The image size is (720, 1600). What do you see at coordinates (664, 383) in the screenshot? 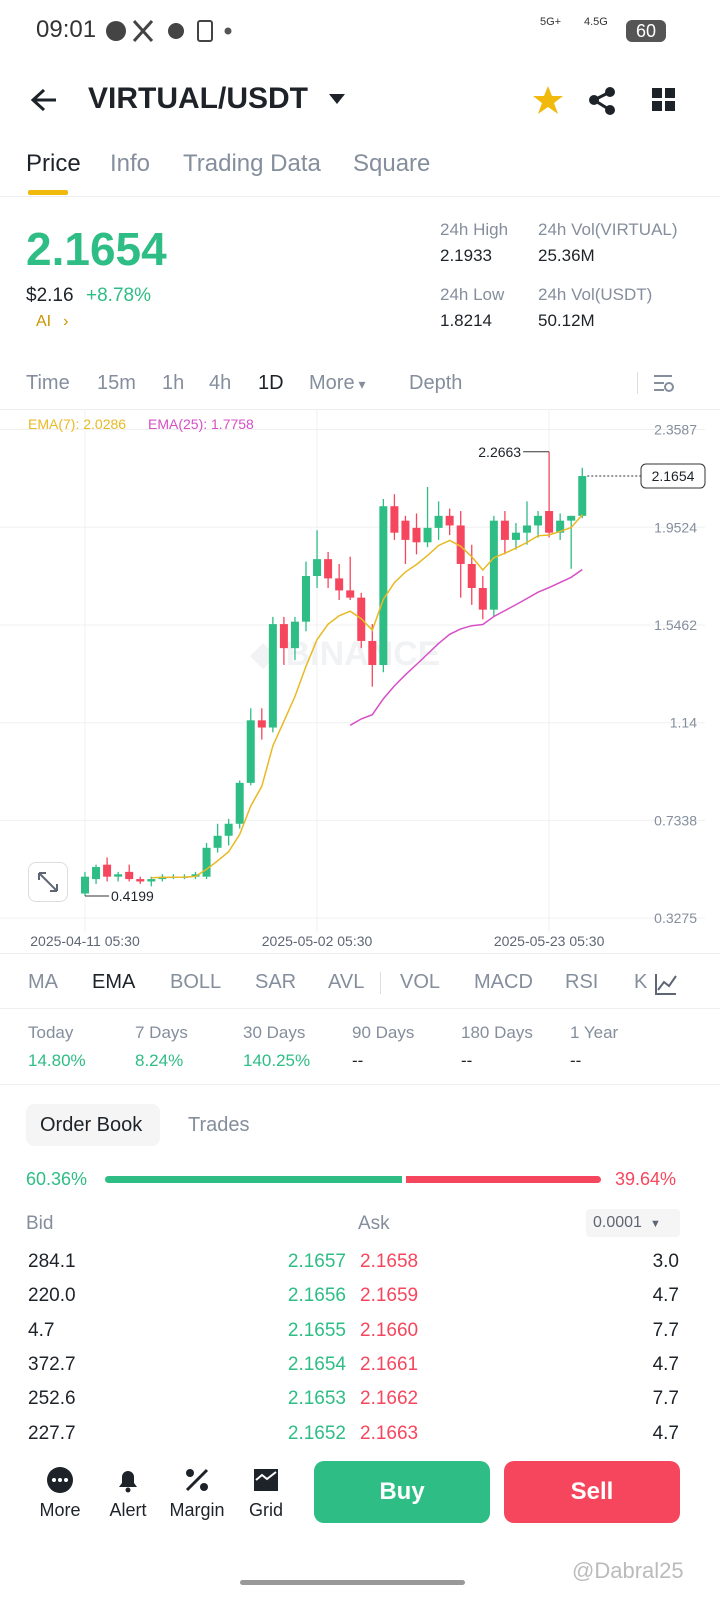
I see `chart-settings` at bounding box center [664, 383].